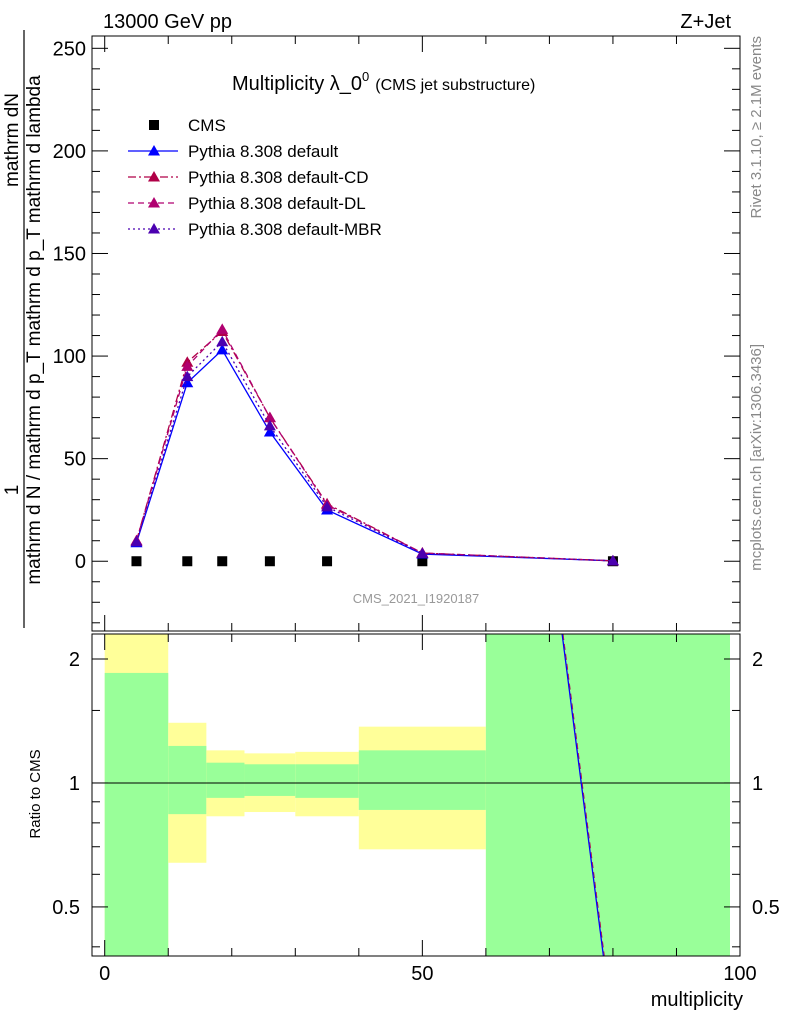 The height and width of the screenshot is (1024, 786). Describe the element at coordinates (35, 793) in the screenshot. I see `ratio-y-axis-label: Ratio to CMS` at that location.